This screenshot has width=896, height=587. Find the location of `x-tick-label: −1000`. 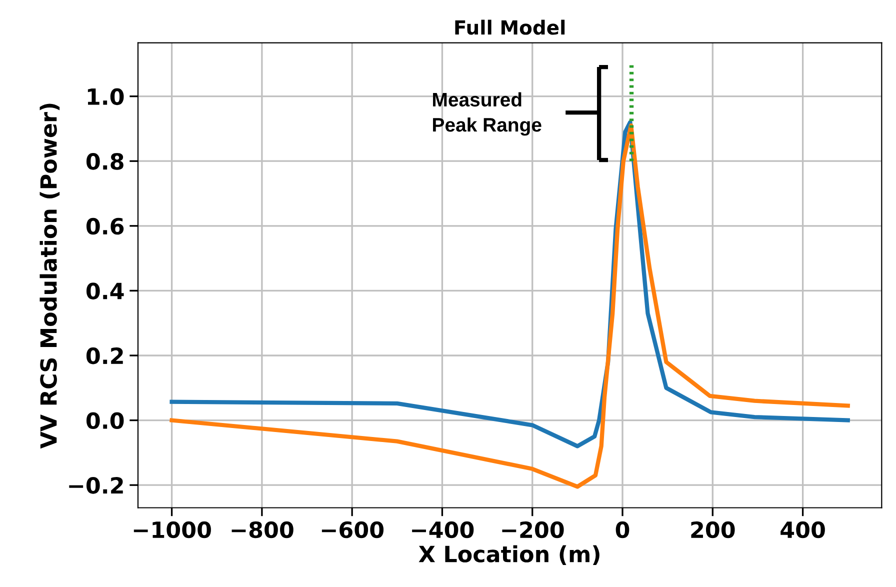

x-tick-label: −1000 is located at coordinates (172, 529).